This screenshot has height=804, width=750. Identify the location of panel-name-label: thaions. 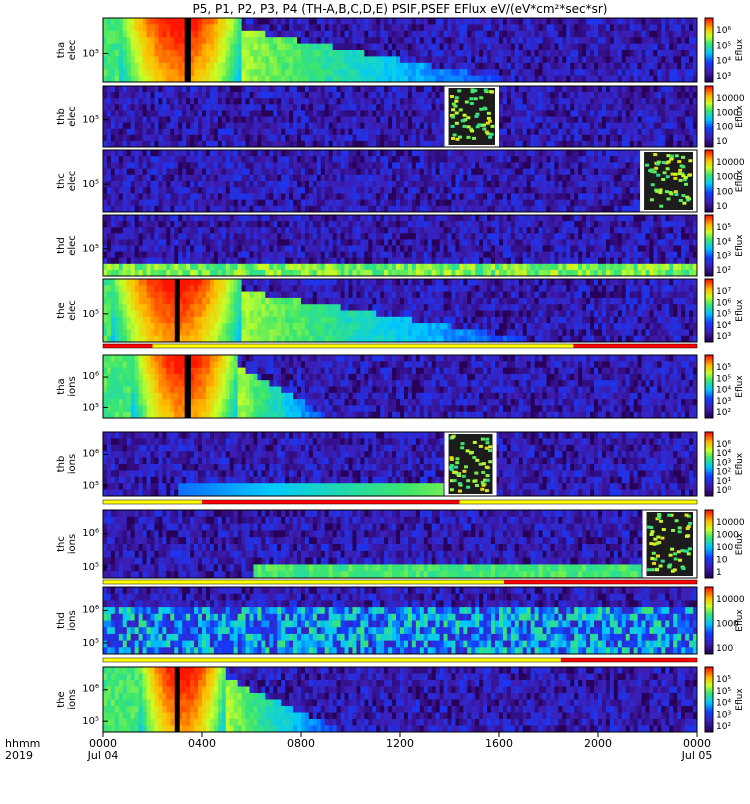
(67, 386).